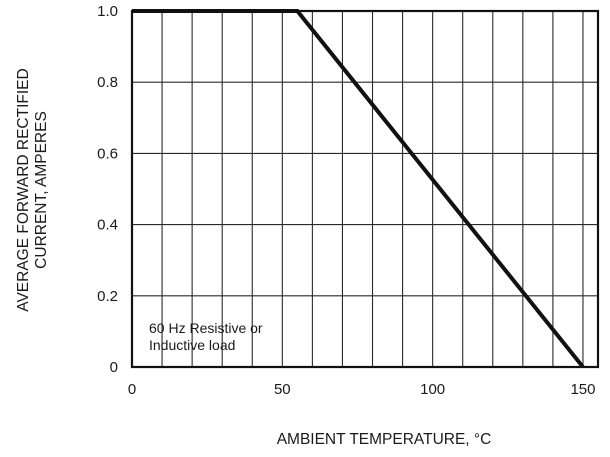 The height and width of the screenshot is (457, 610). I want to click on y-tick-labels: 0 0.2 0.4 0.6 0.8 1.0, so click(107, 189).